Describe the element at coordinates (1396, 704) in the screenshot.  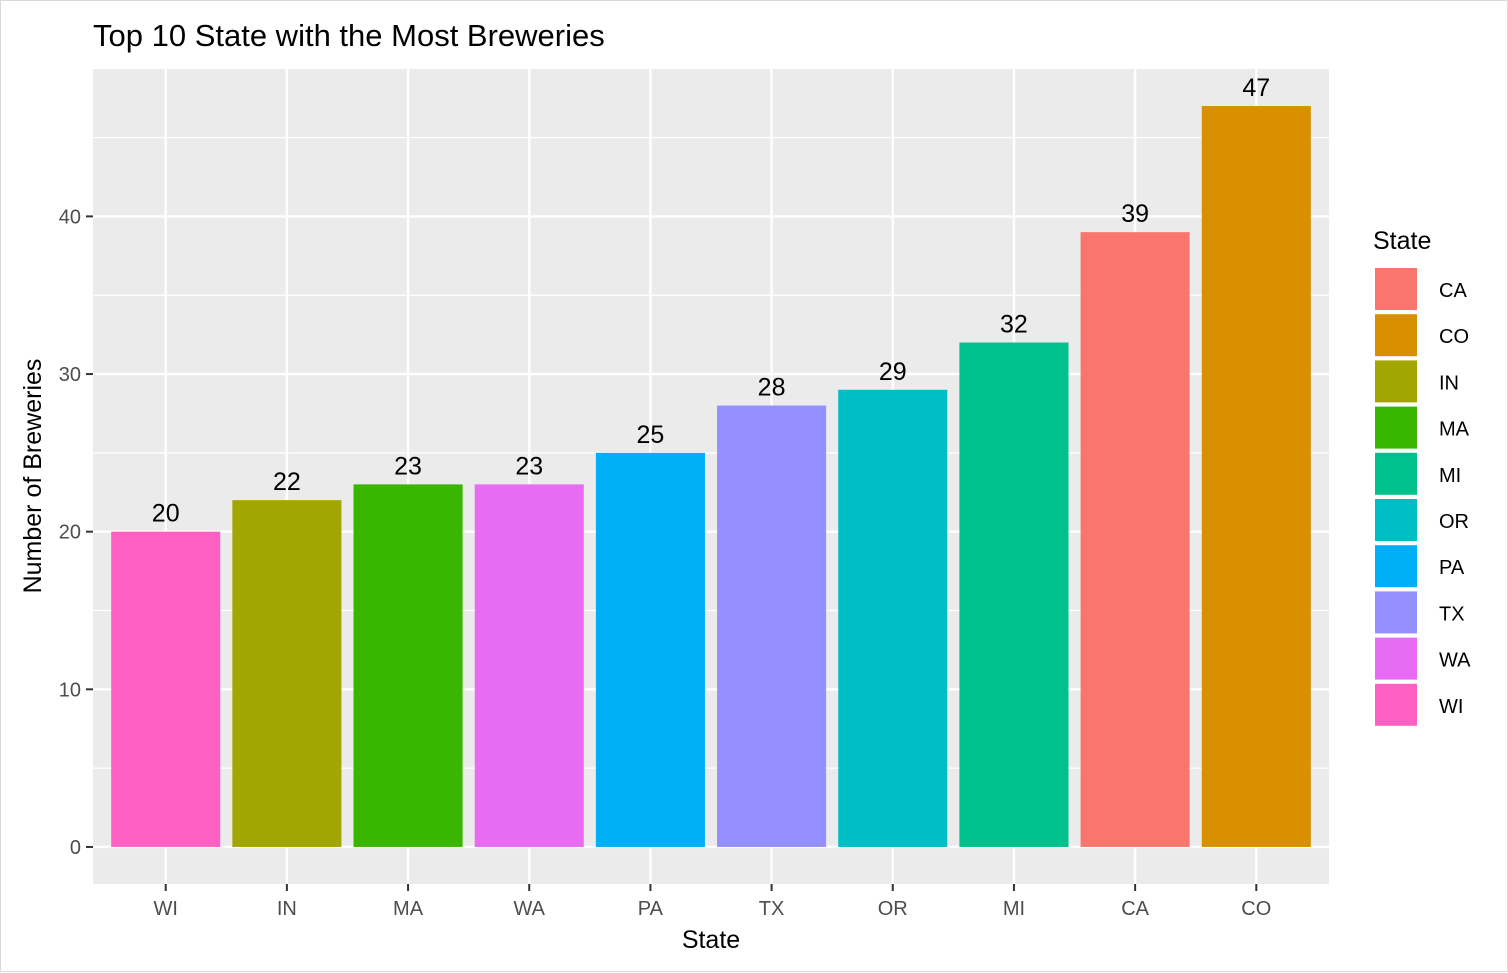
I see `legend-swatch-wi` at that location.